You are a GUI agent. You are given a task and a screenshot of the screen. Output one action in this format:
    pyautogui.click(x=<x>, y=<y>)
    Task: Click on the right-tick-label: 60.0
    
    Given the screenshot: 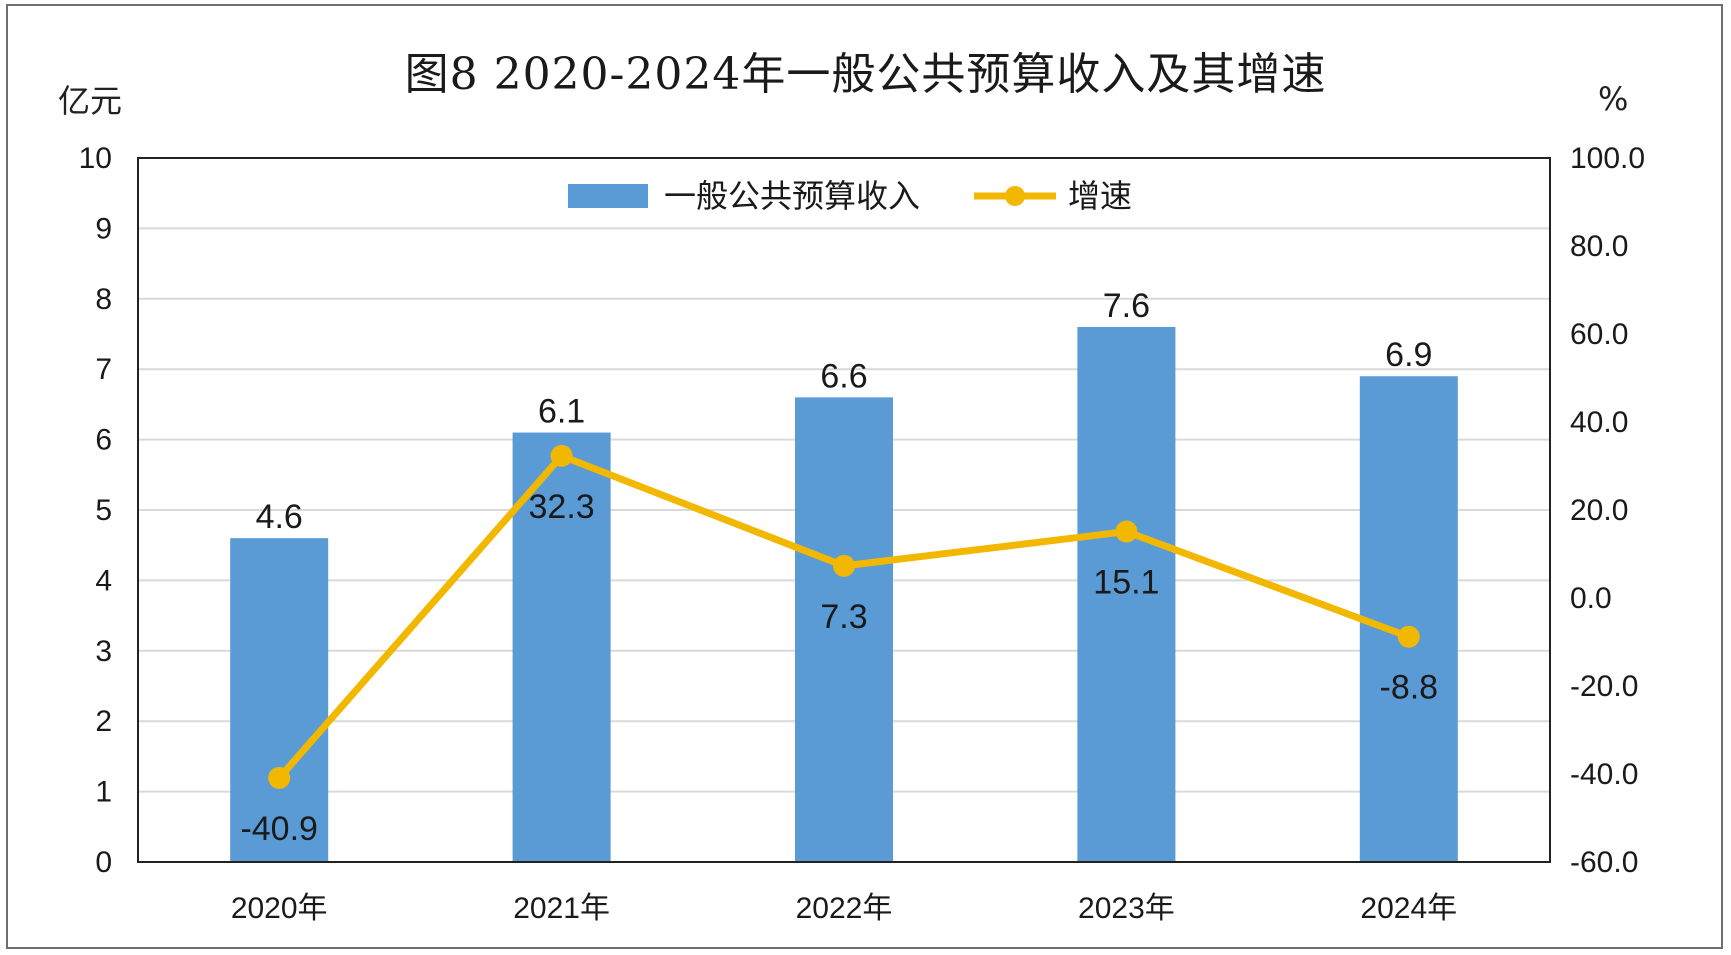 What is the action you would take?
    pyautogui.click(x=1599, y=334)
    